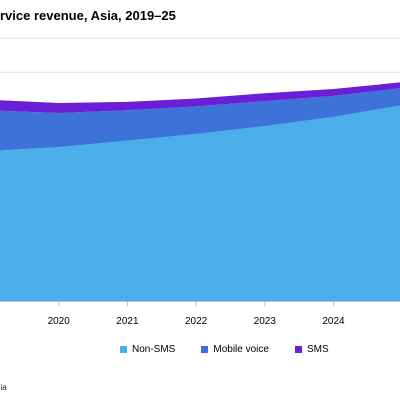 The height and width of the screenshot is (400, 400). I want to click on x-tick-label-2020: 2020, so click(59, 321).